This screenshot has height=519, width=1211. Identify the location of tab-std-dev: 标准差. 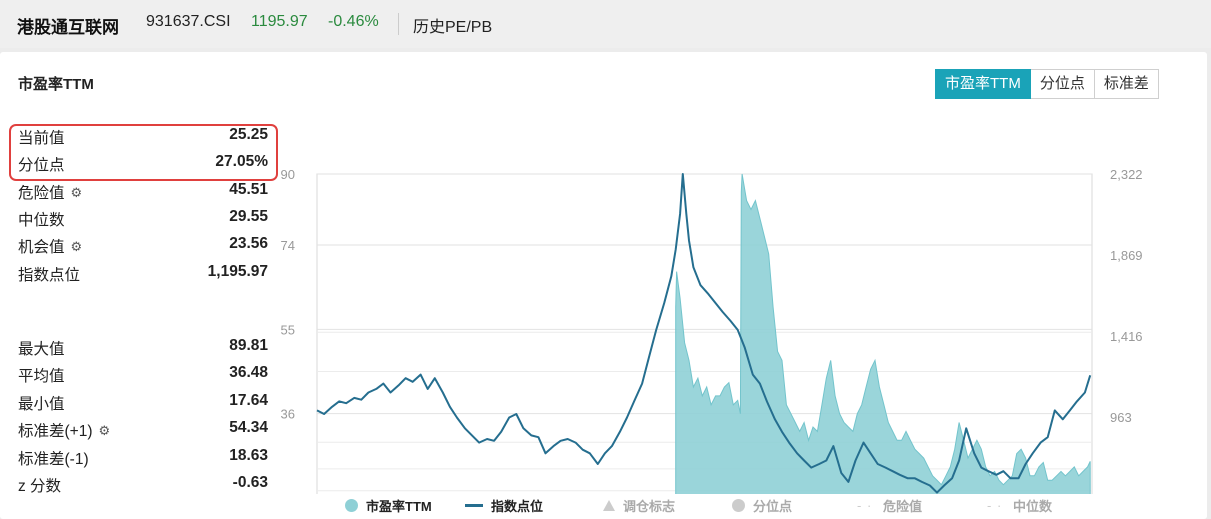
(1126, 84).